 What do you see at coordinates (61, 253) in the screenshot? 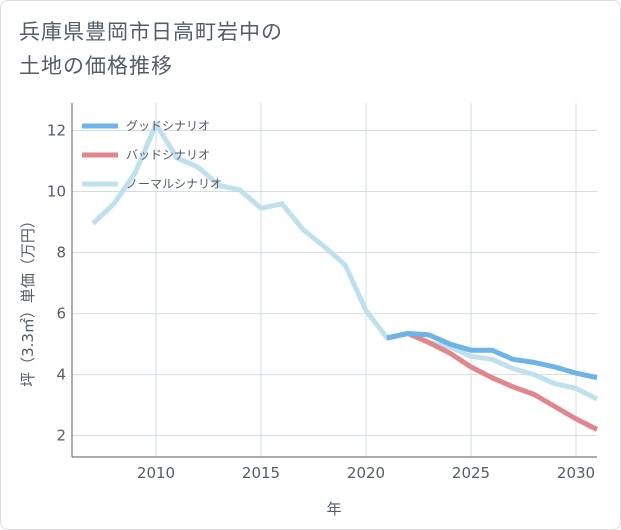
I see `y-tick-label: 8` at bounding box center [61, 253].